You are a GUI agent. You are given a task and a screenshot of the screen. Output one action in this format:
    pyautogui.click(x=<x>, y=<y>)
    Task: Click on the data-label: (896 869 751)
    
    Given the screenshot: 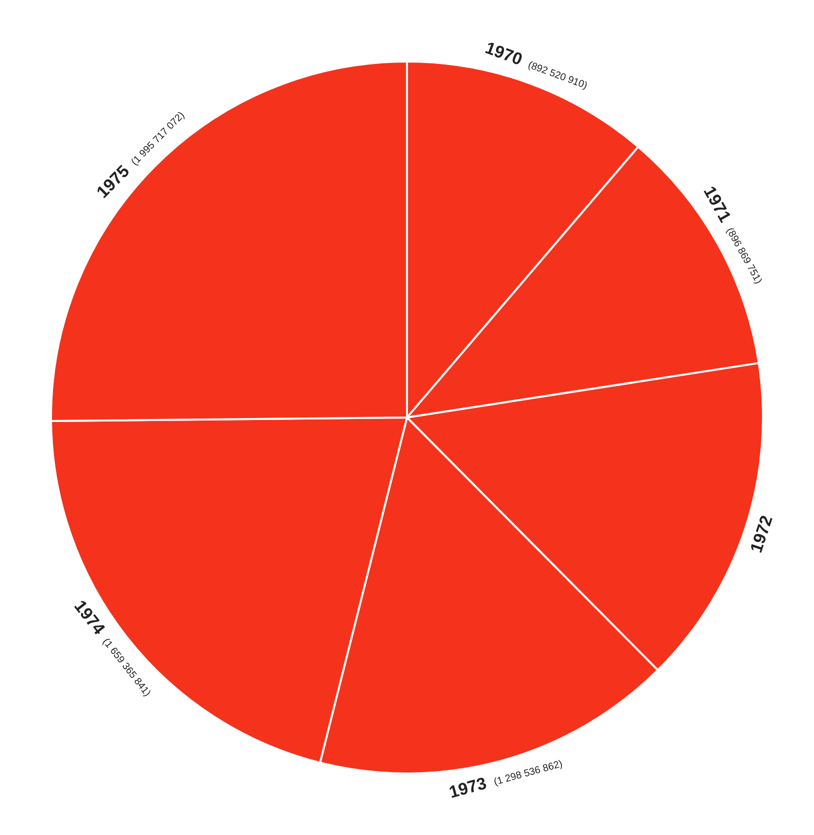 What is the action you would take?
    pyautogui.click(x=744, y=256)
    